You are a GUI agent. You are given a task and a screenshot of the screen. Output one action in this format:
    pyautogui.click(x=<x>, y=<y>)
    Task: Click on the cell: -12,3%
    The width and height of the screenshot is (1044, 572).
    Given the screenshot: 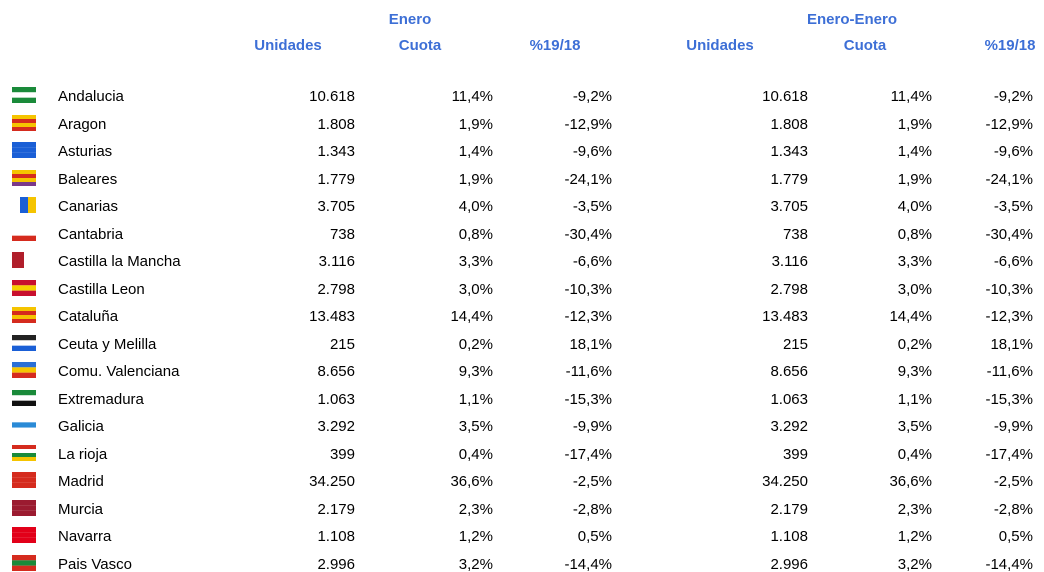 What is the action you would take?
    pyautogui.click(x=1009, y=316)
    